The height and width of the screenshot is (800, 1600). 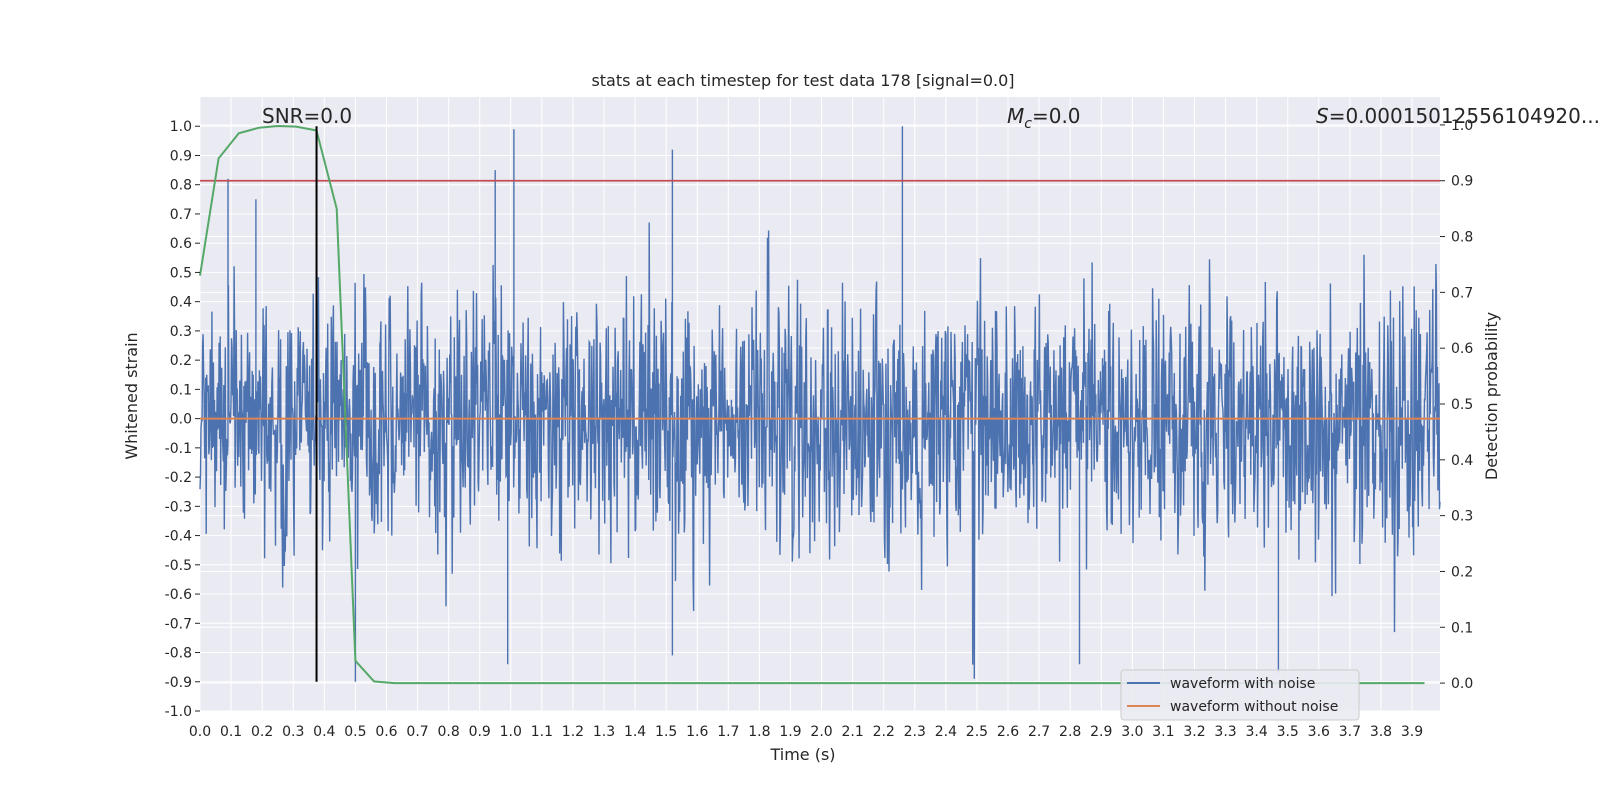 I want to click on mc-value: =0.0, so click(x=1056, y=116).